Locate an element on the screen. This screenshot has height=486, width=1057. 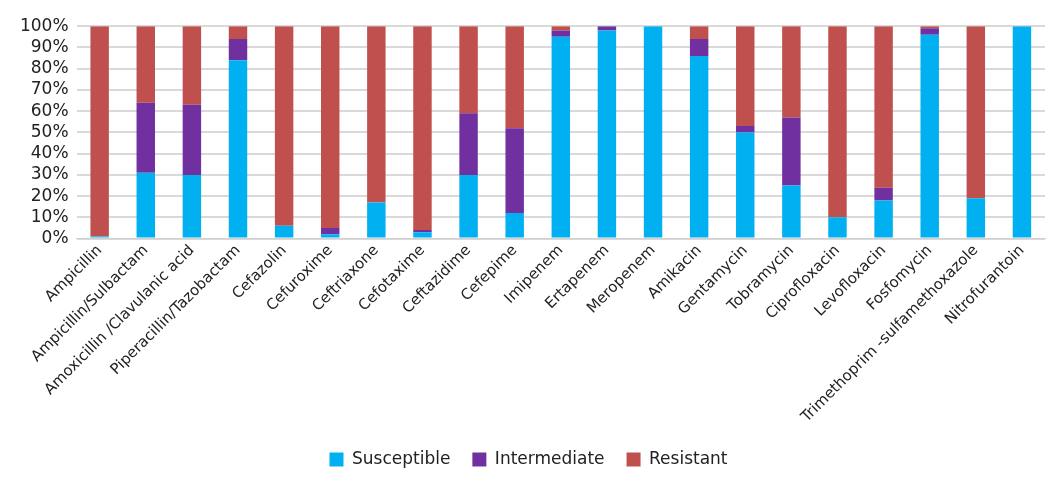
y-tick-label: 40% is located at coordinates (49, 152).